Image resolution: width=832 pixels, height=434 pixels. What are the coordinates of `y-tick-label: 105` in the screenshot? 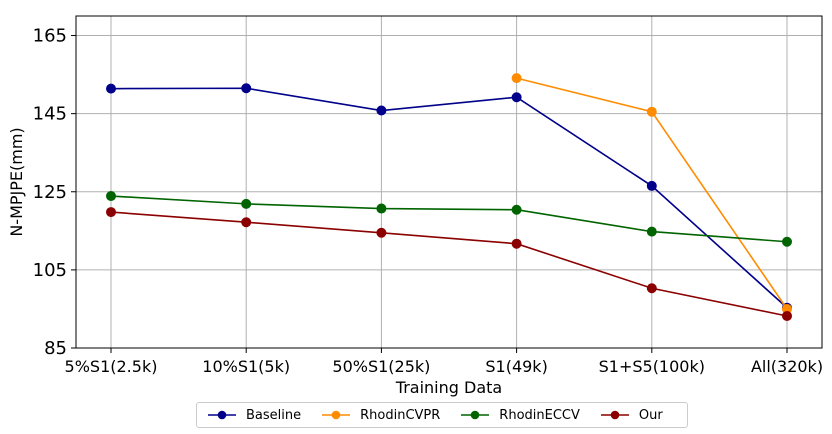 It's located at (50, 270).